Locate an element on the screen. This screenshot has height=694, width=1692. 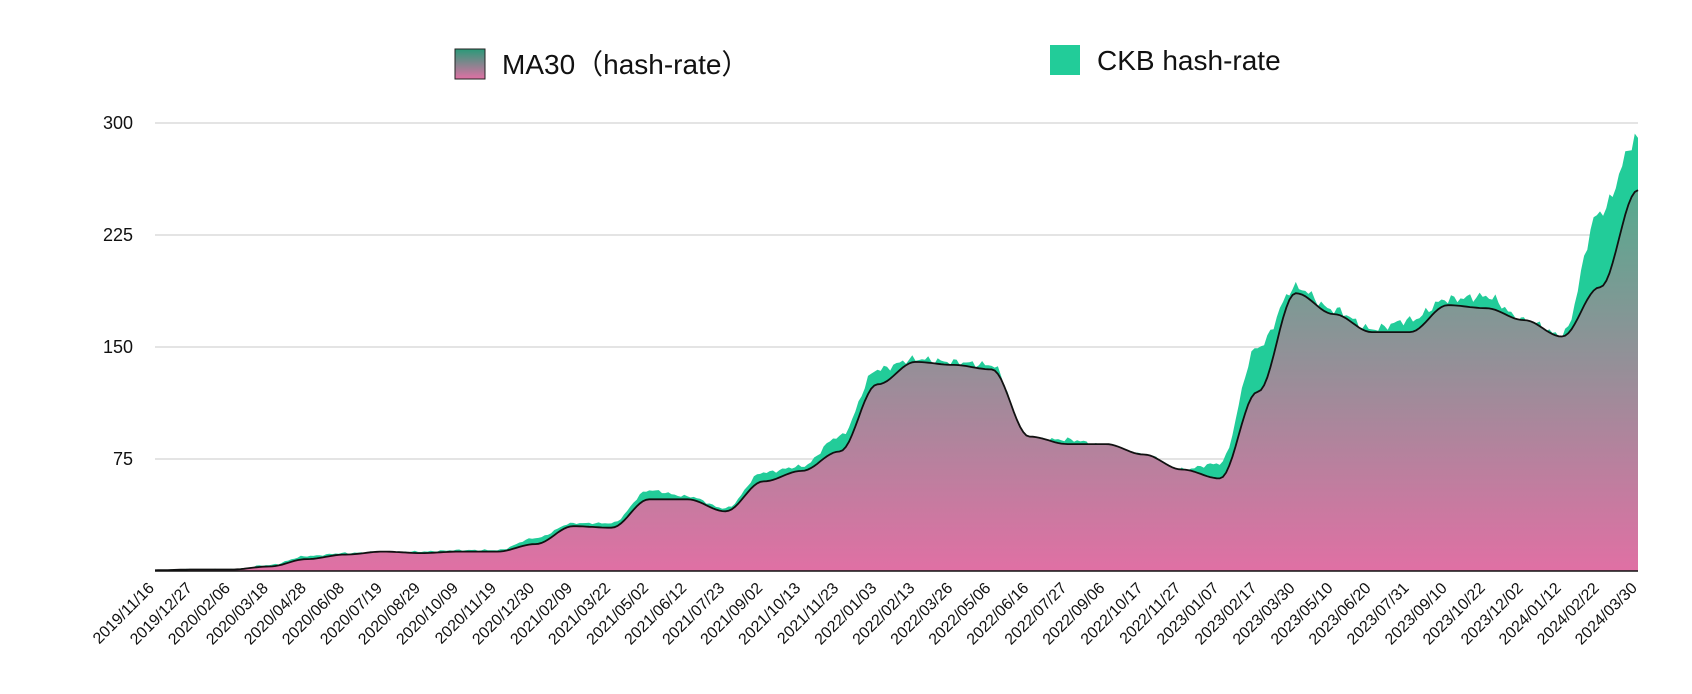
y-tick-label: 75 is located at coordinates (123, 459).